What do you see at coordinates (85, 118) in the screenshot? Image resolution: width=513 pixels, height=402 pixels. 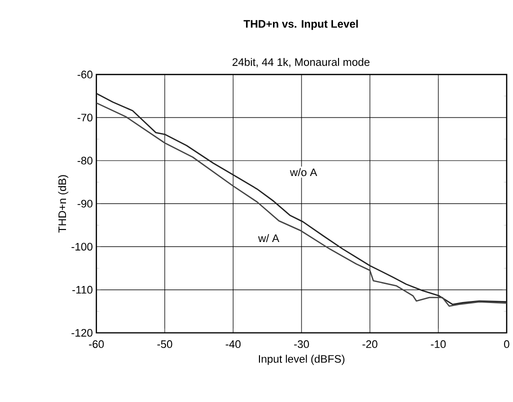 I see `y-tick-label: -70` at bounding box center [85, 118].